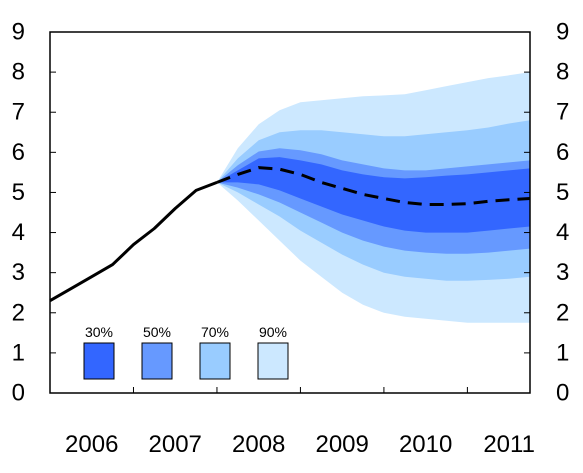 The width and height of the screenshot is (583, 473). Describe the element at coordinates (18, 152) in the screenshot. I see `y-tick-label-left: 6` at that location.